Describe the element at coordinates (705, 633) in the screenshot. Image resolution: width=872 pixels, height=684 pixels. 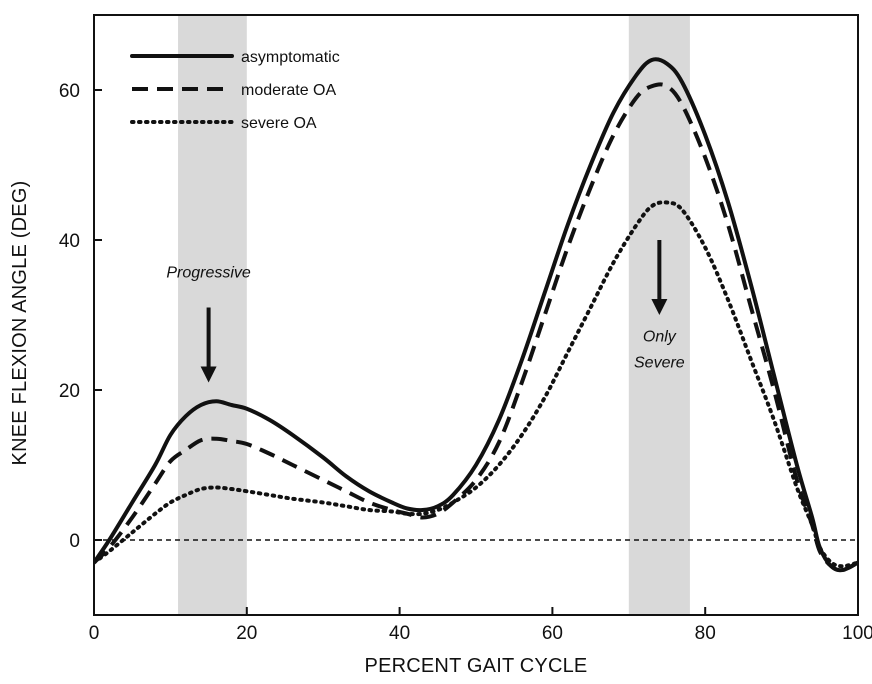
I see `x-tick-label: 80` at that location.